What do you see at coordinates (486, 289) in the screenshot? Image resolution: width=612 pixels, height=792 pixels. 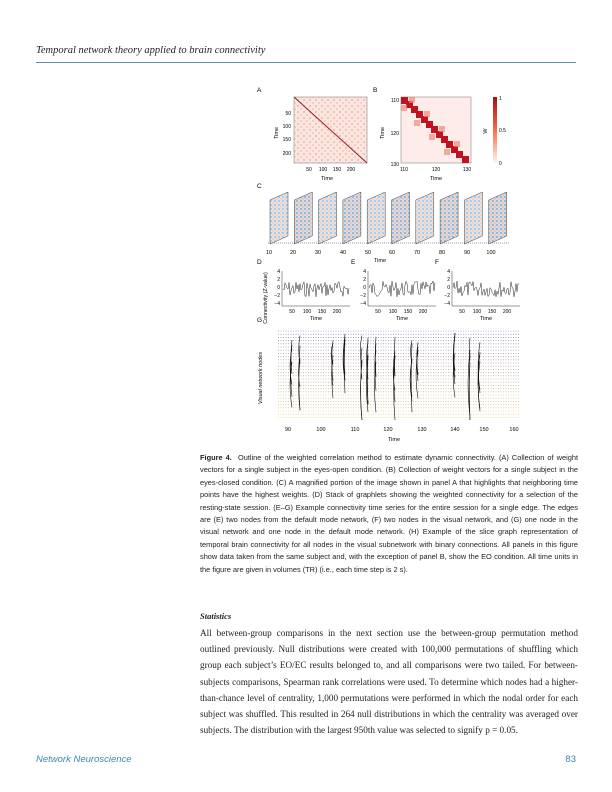 I see `ts-line` at bounding box center [486, 289].